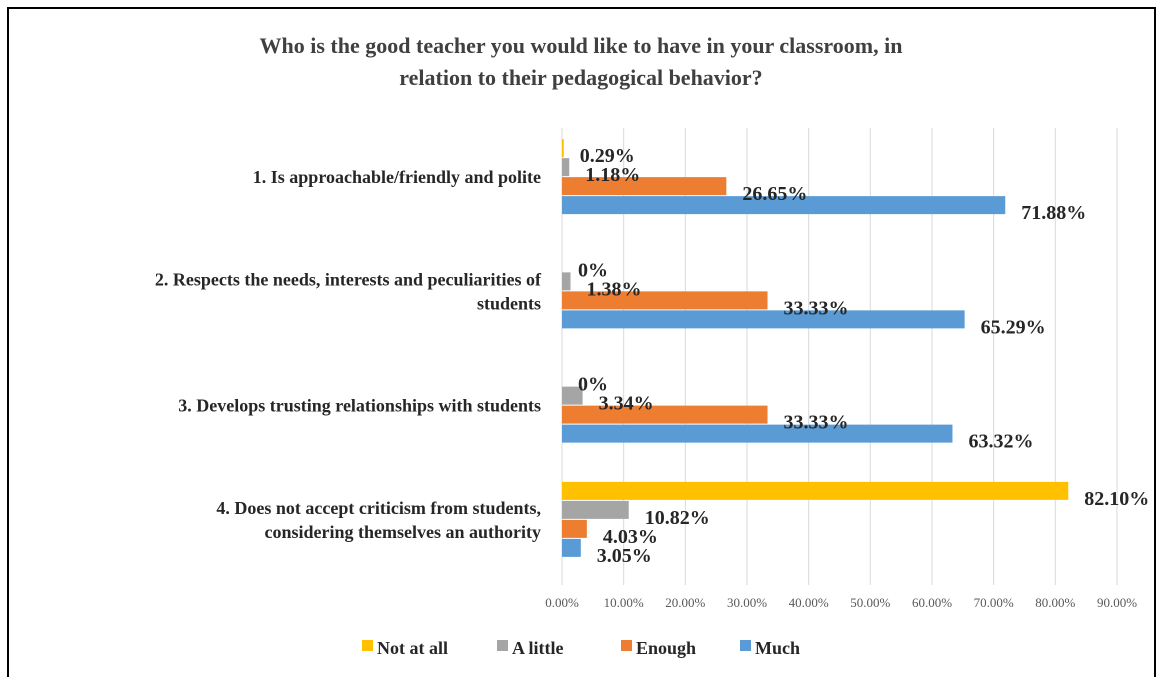 This screenshot has height=677, width=1163. I want to click on x-tick-label-2: 20.00%, so click(685, 602).